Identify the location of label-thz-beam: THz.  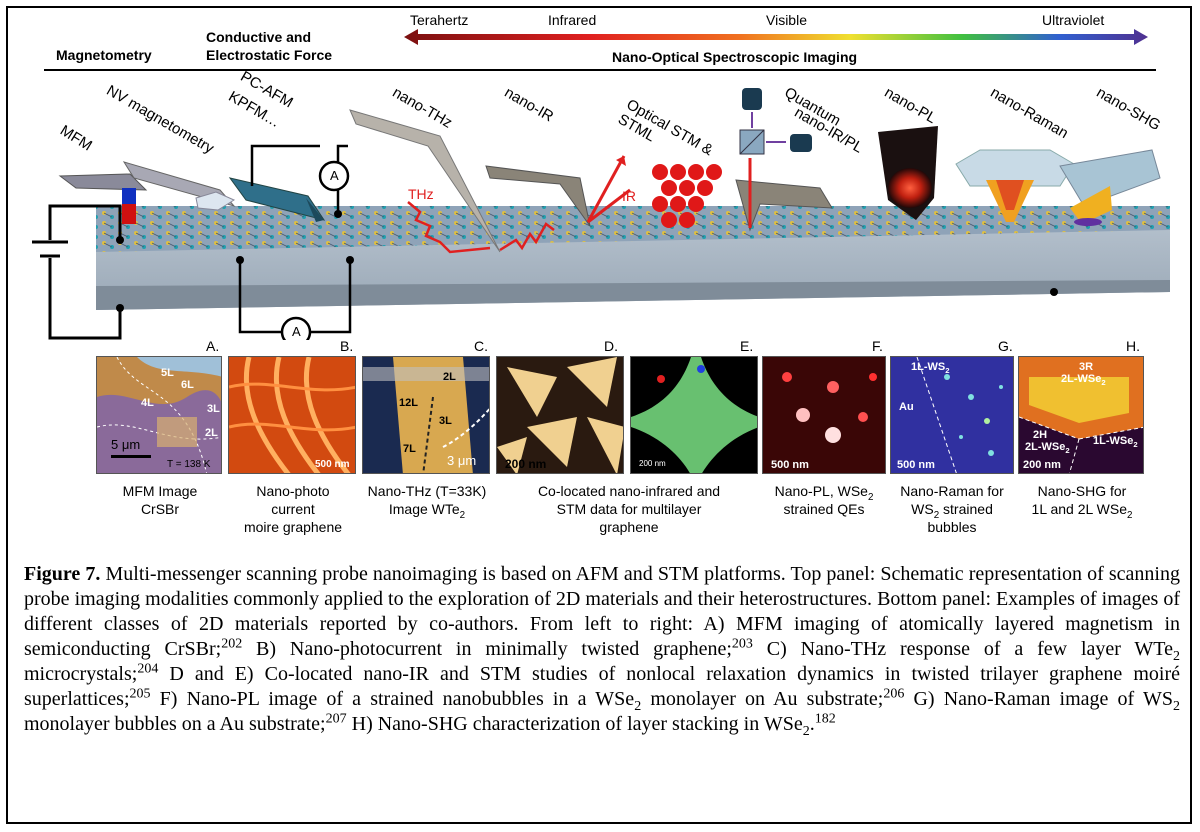
(421, 194).